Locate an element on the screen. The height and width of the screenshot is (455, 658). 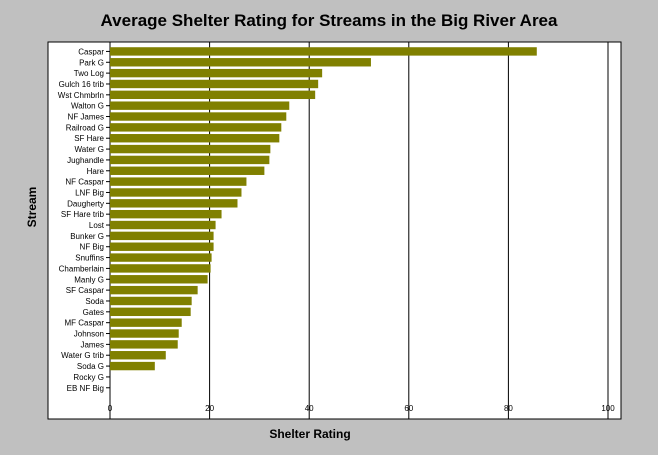
category-label: SF Hare trib is located at coordinates (83, 214).